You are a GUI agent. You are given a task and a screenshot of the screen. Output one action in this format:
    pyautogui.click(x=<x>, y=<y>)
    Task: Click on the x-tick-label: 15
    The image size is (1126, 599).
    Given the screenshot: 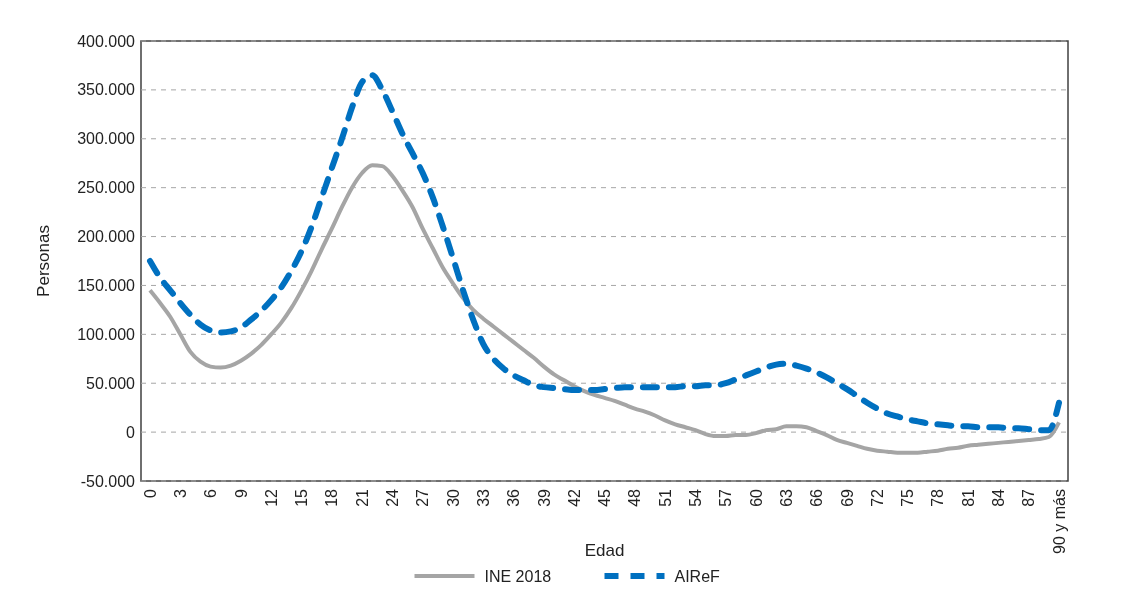 What is the action you would take?
    pyautogui.click(x=302, y=497)
    